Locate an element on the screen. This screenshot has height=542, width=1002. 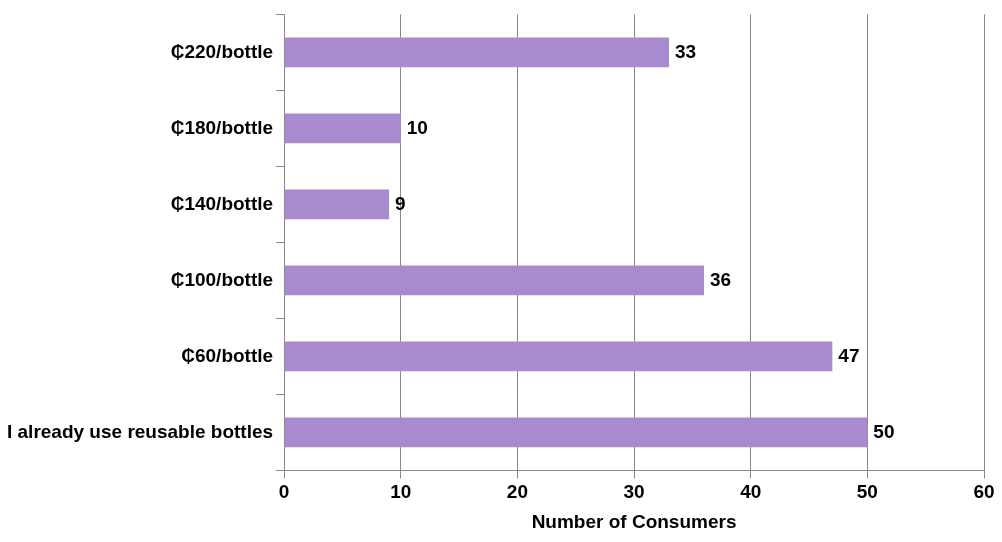
data-label: 50 is located at coordinates (884, 431).